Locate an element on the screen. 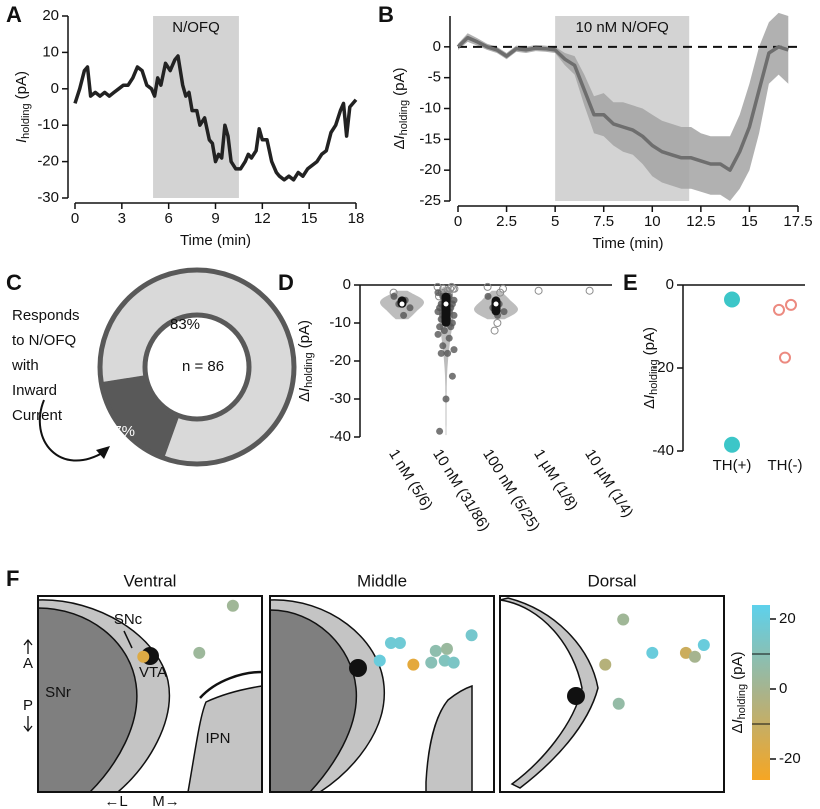  x-tick-label: 6 is located at coordinates (168, 218).